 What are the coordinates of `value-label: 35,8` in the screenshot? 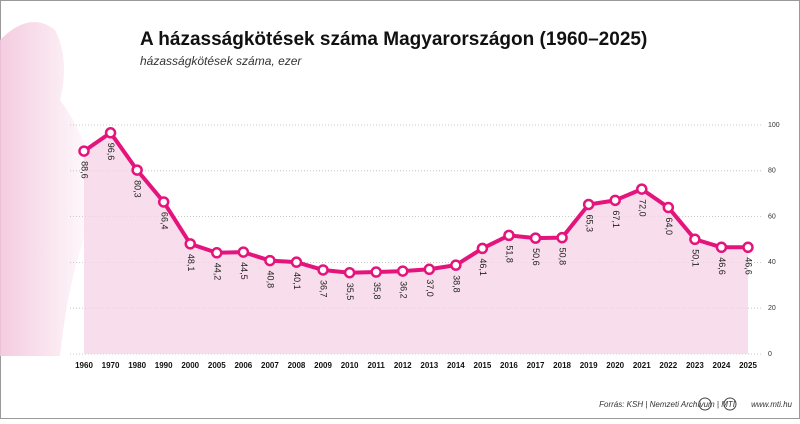 It's located at (377, 291).